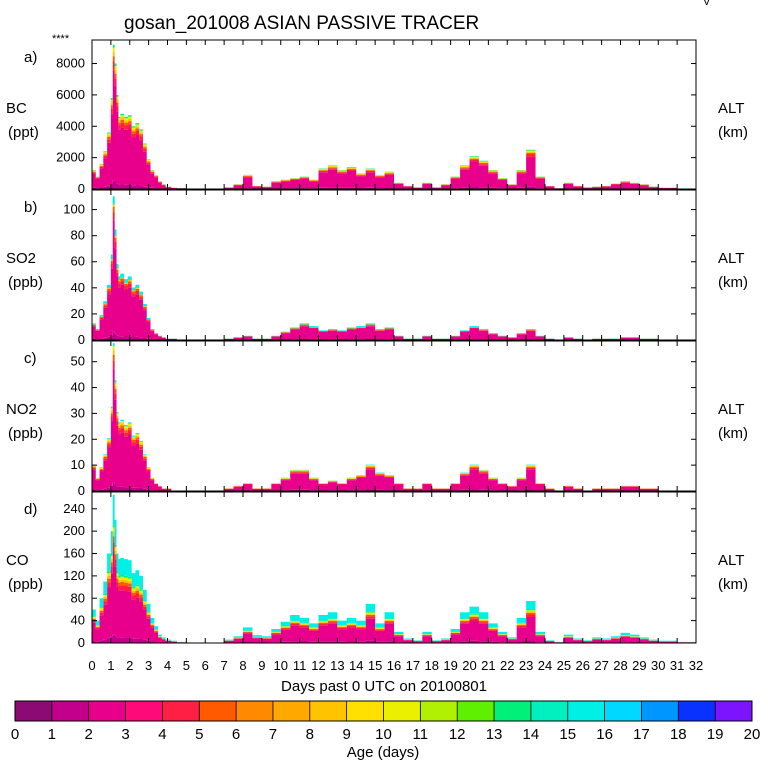  What do you see at coordinates (752, 734) in the screenshot?
I see `colorbar-tick-label: 20` at bounding box center [752, 734].